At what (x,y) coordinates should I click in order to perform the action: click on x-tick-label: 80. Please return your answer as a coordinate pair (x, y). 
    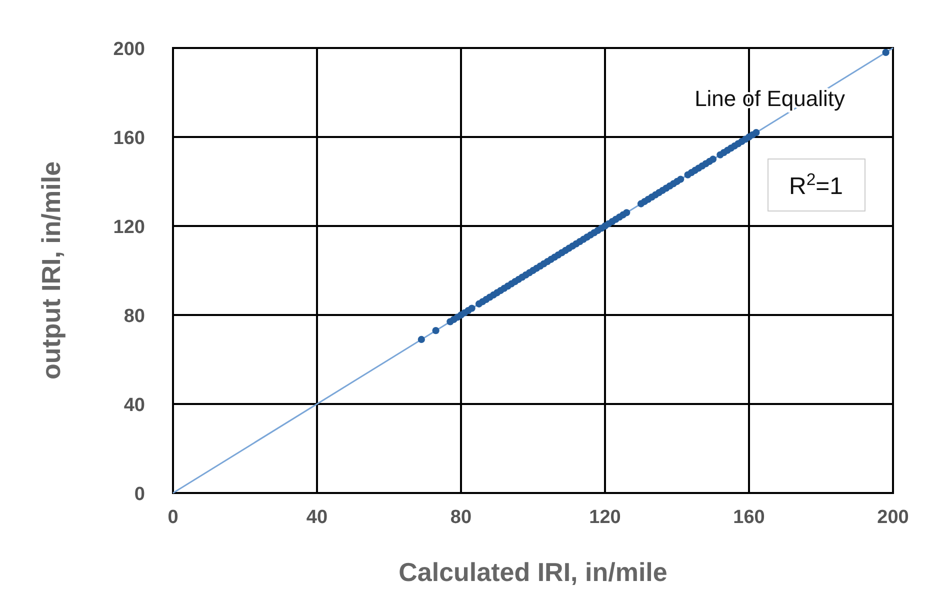
    Looking at the image, I should click on (461, 517).